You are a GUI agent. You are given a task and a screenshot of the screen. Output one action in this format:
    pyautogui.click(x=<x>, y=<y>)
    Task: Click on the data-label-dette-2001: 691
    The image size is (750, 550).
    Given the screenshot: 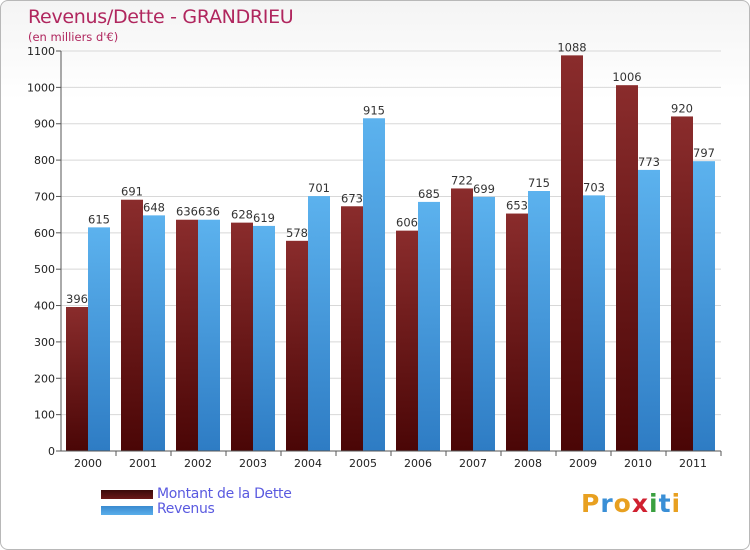 What is the action you would take?
    pyautogui.click(x=132, y=192)
    